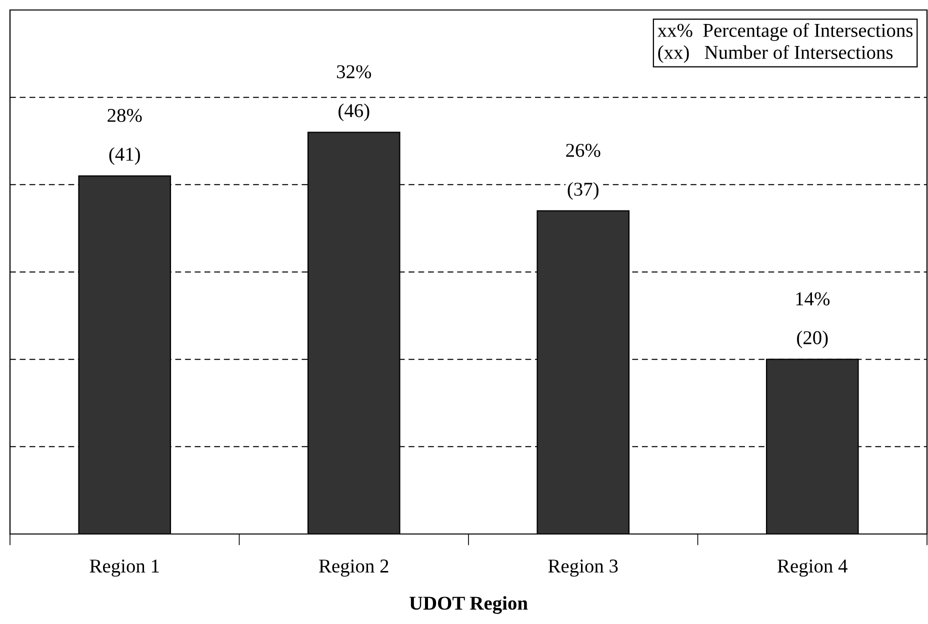 Image resolution: width=928 pixels, height=624 pixels. Describe the element at coordinates (354, 113) in the screenshot. I see `data-label: (46)` at that location.